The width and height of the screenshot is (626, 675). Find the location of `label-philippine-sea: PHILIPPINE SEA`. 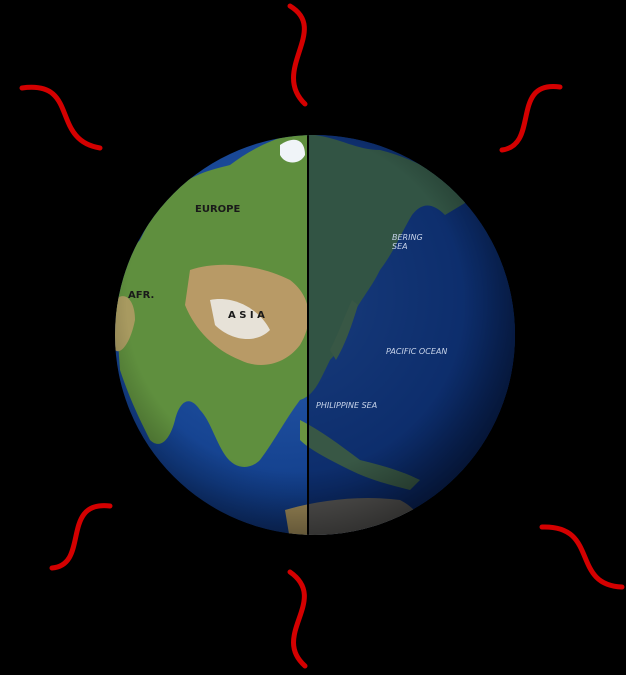

label-philippine-sea: PHILIPPINE SEA is located at coordinates (346, 405).